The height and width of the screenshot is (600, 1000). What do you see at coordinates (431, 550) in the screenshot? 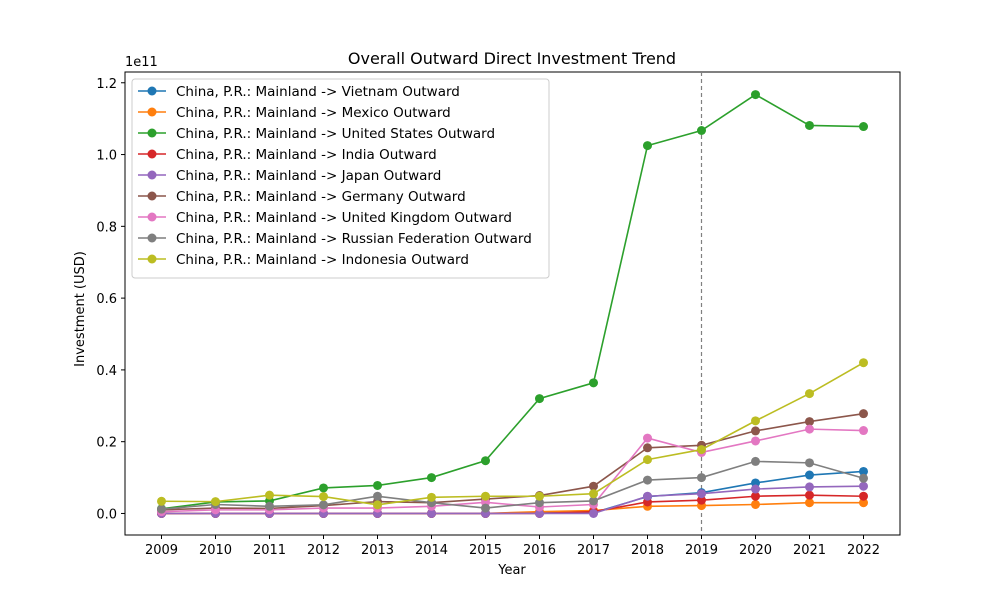
I see `x-tick-label-2014: 2014` at bounding box center [431, 550].